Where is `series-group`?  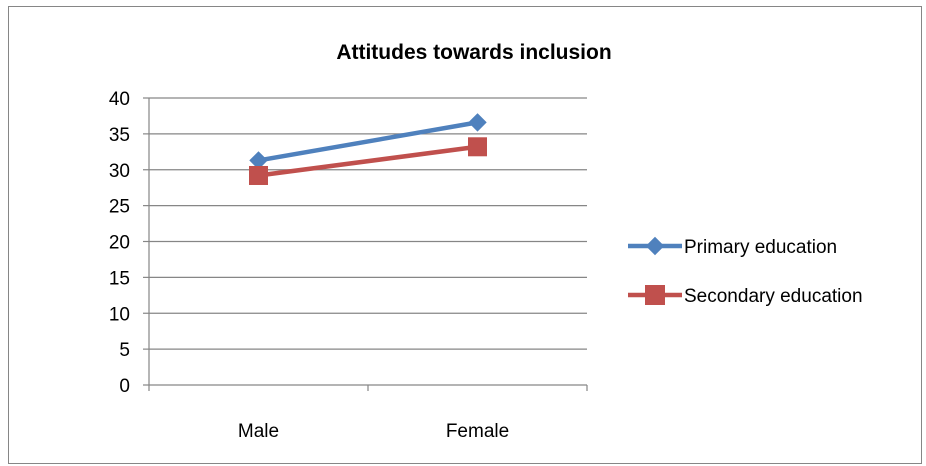 series-group is located at coordinates (368, 149).